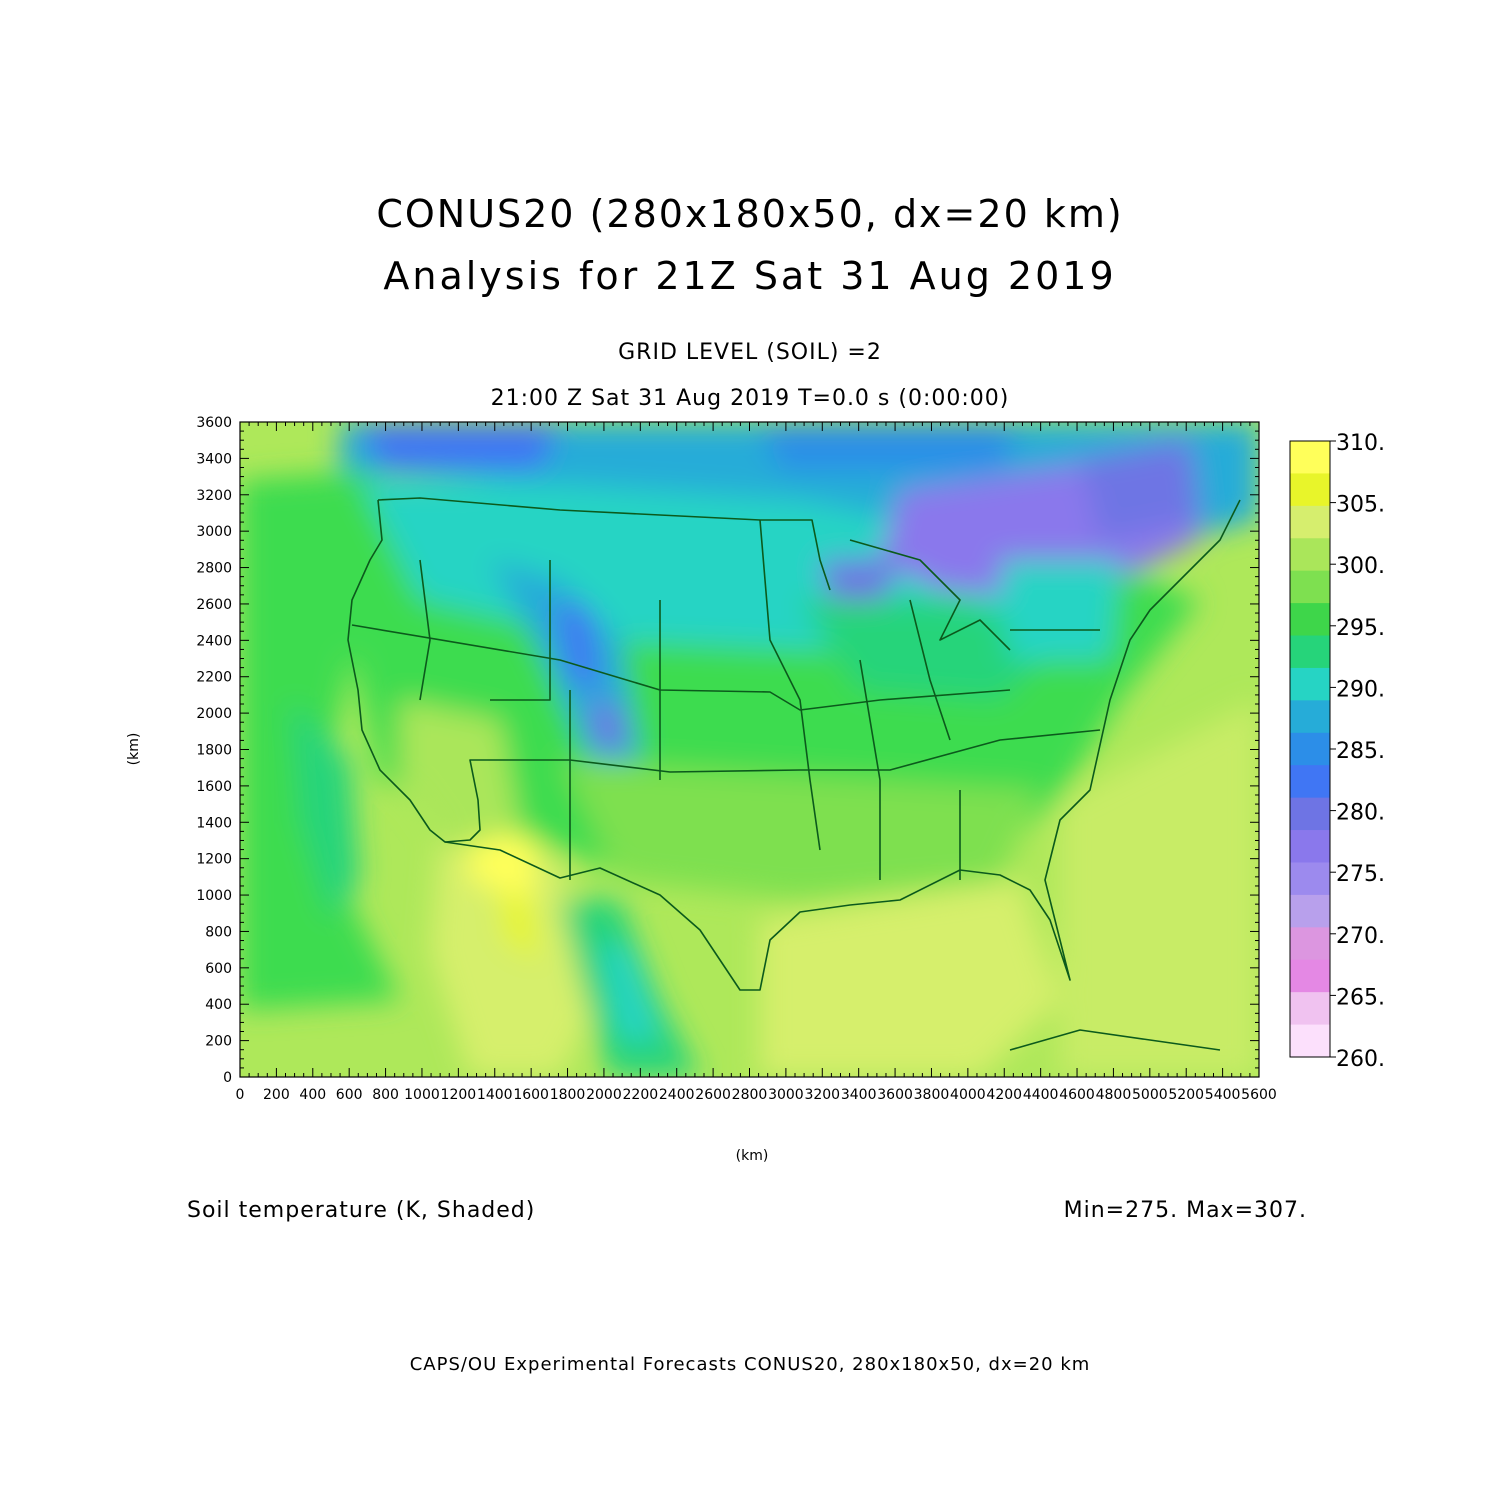  Describe the element at coordinates (418, 671) in the screenshot. I see `pacific-coastline` at that location.